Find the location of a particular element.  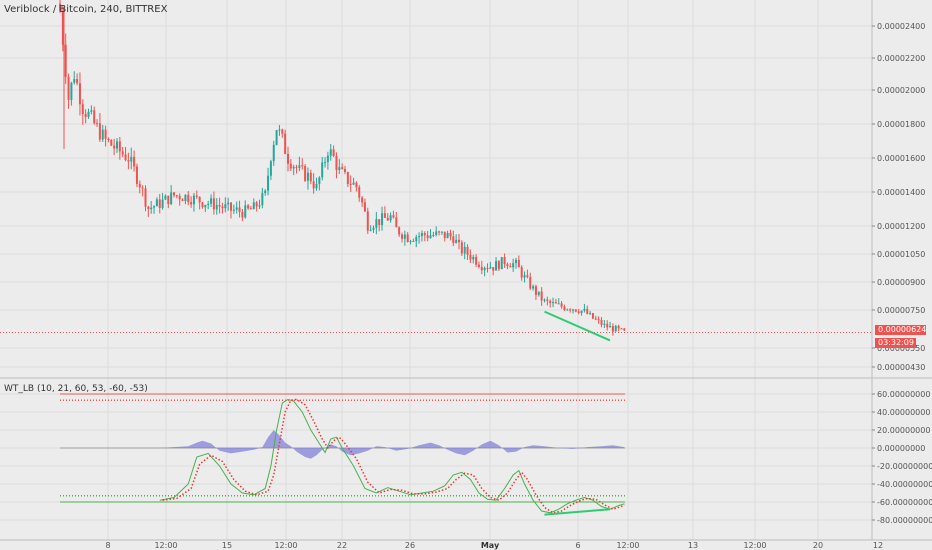

price-axis-label: 0.00000550 is located at coordinates (901, 348).